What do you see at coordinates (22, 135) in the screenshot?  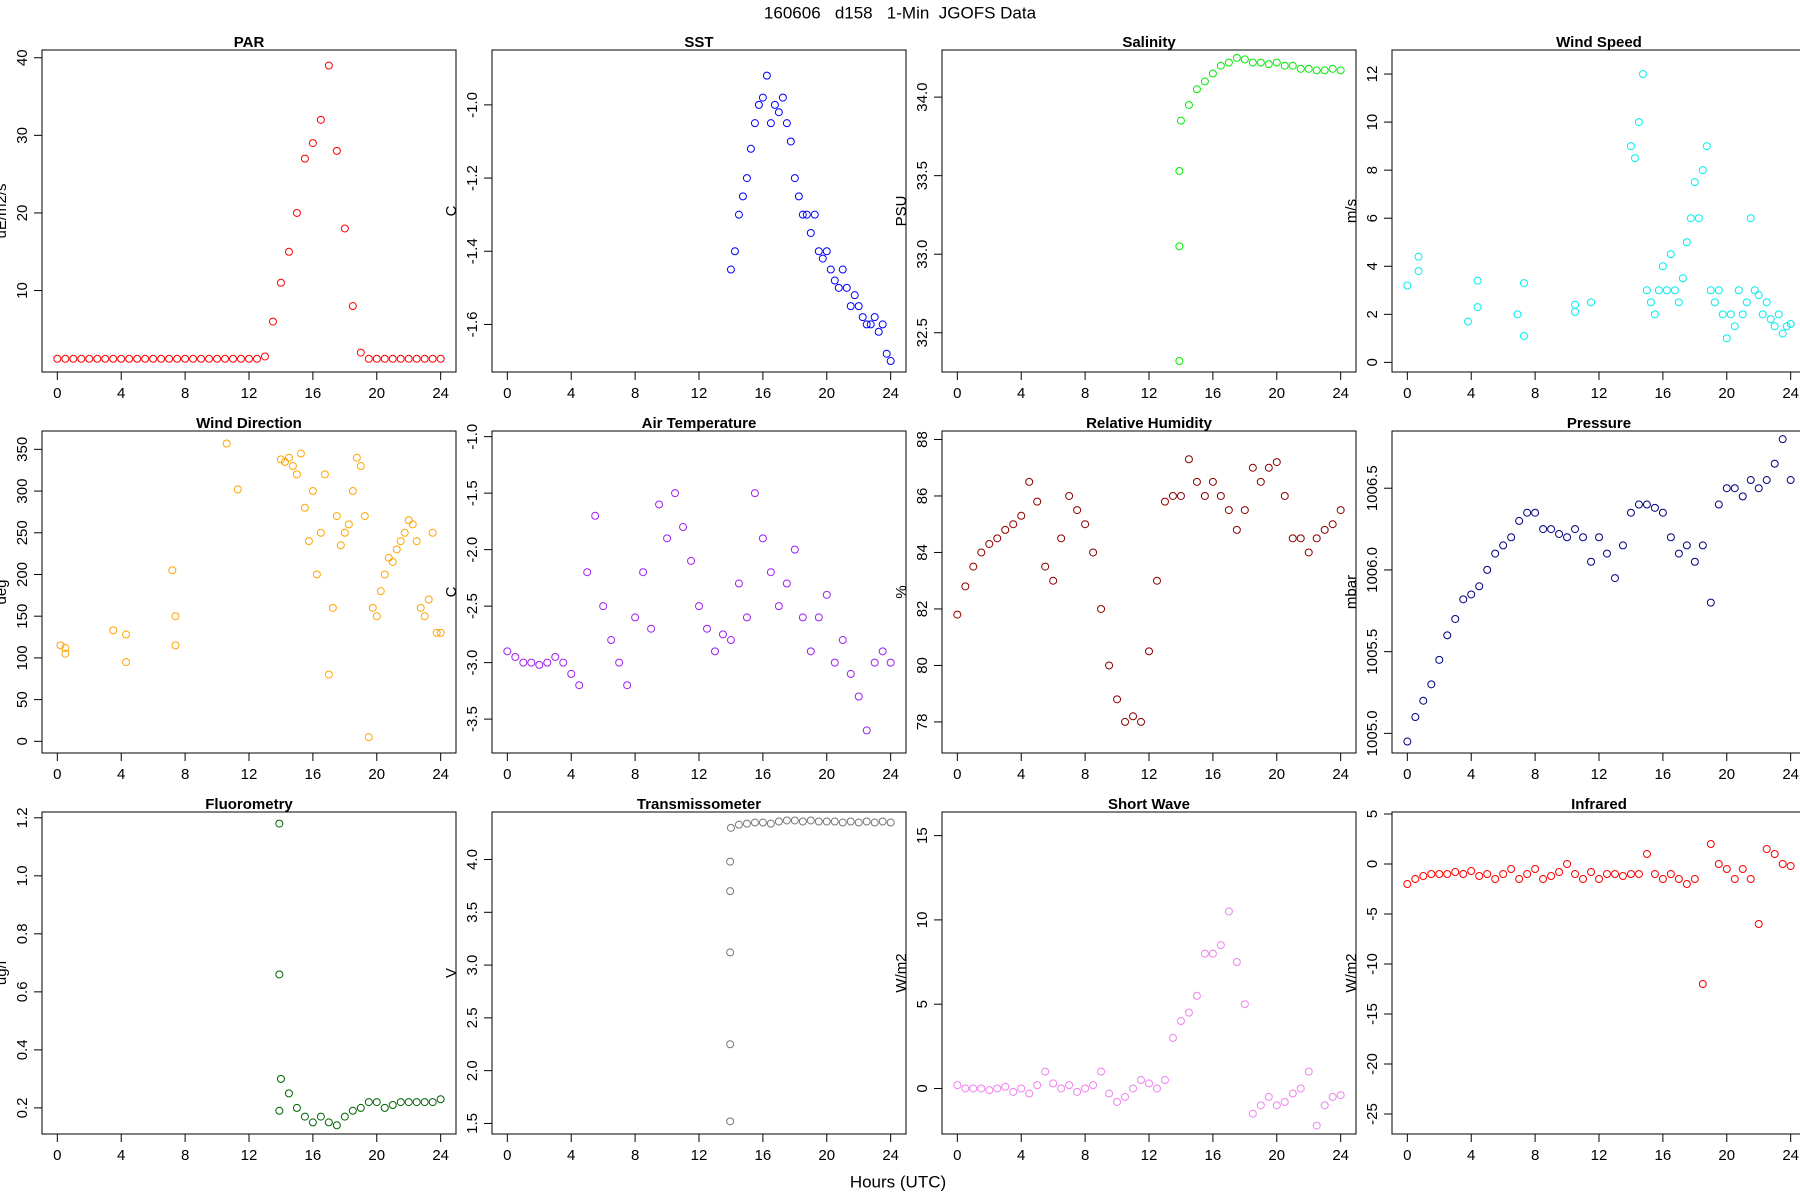 I see `y-tick-label: 30` at bounding box center [22, 135].